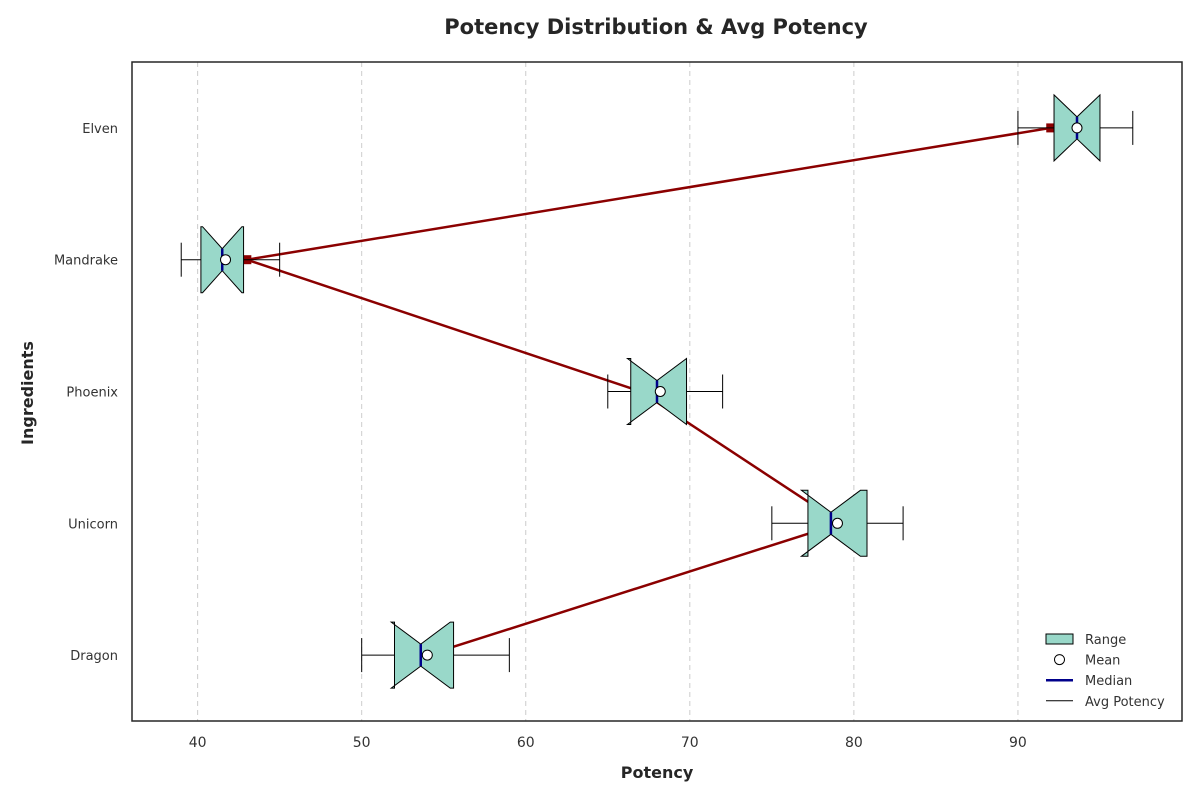 The image size is (1200, 800). What do you see at coordinates (656, 27) in the screenshot?
I see `chart-title: Potency Distribution & Avg Potency` at bounding box center [656, 27].